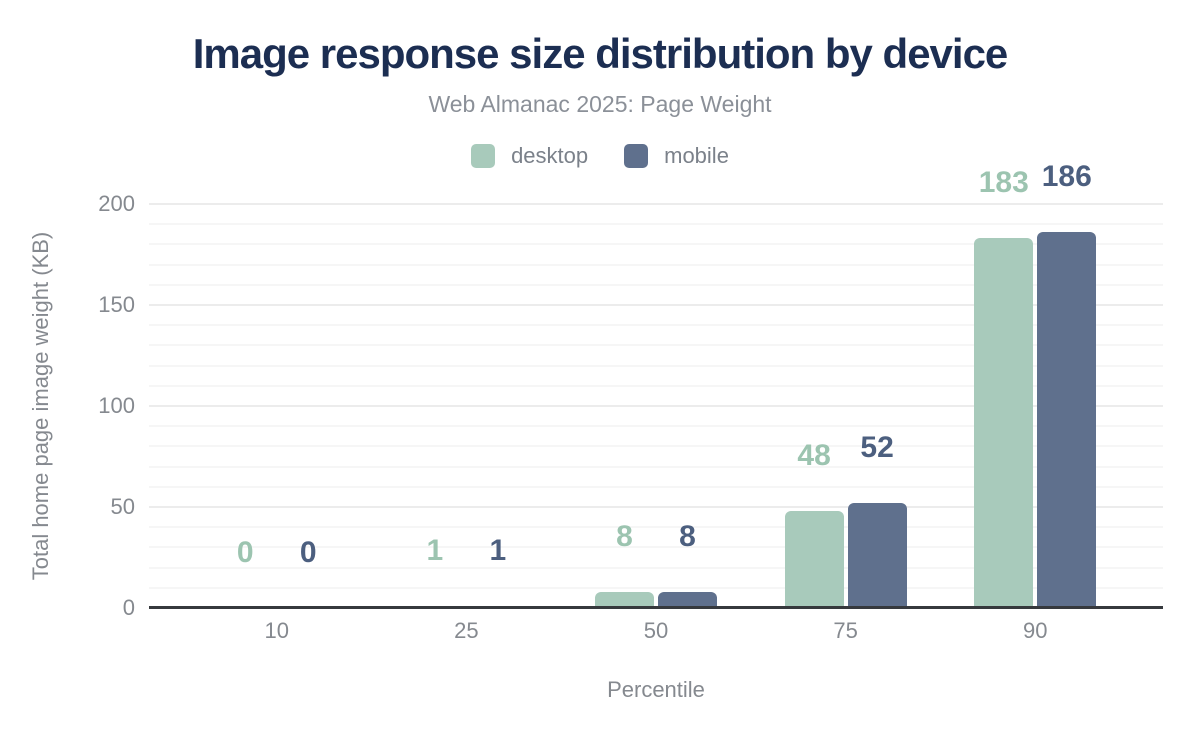 Image resolution: width=1200 pixels, height=742 pixels. I want to click on bar-desktop-p90, so click(1004, 423).